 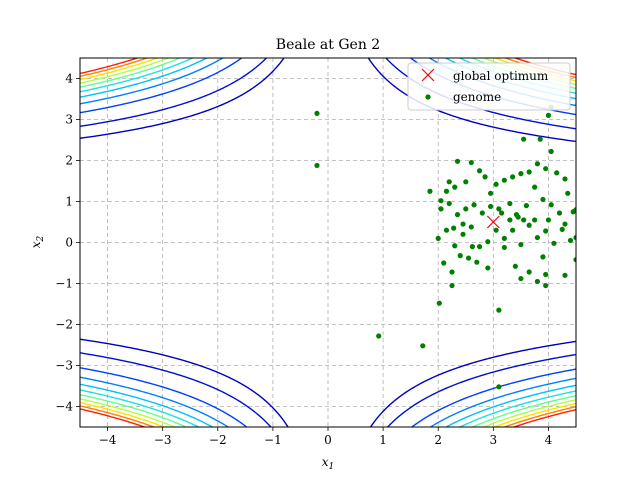 I want to click on x-tick-label: −4, so click(x=108, y=440).